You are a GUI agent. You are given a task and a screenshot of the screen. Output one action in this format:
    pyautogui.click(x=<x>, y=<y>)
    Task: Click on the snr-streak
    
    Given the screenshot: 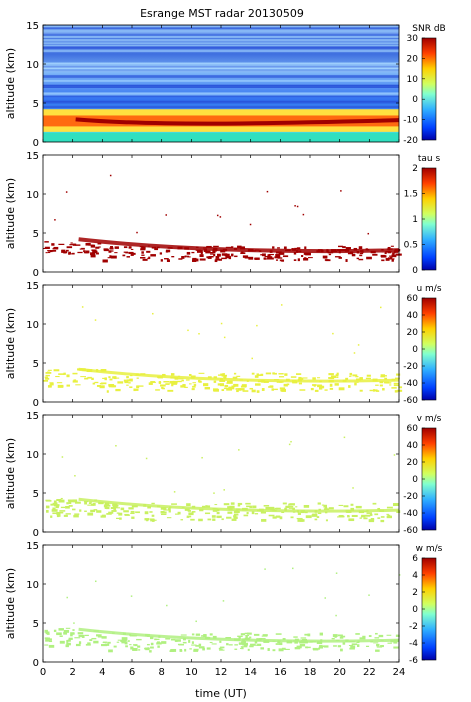 What is the action you would take?
    pyautogui.click(x=221, y=63)
    